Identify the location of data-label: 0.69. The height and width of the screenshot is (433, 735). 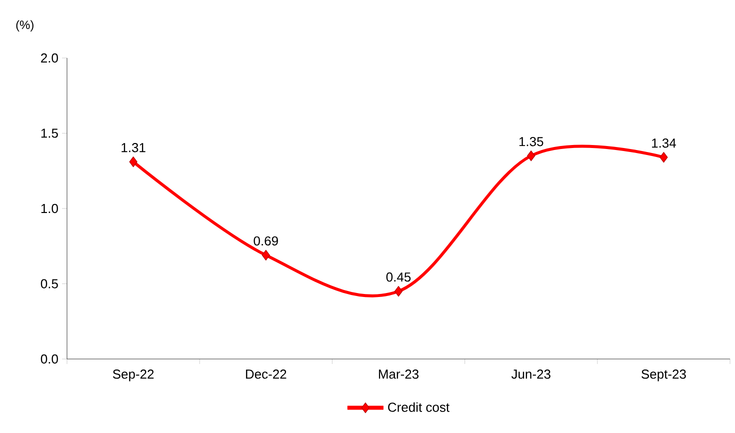
(266, 241).